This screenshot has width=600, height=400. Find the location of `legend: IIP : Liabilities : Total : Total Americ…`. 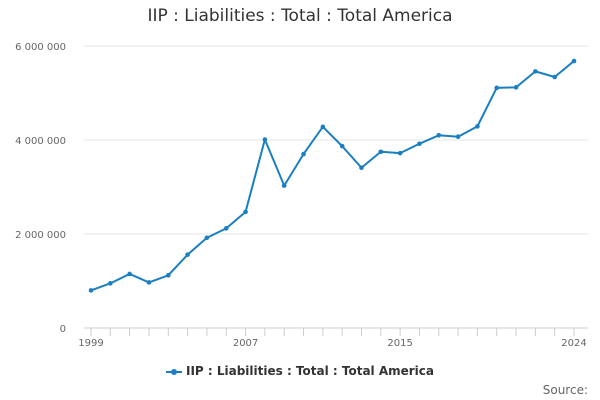

legend: IIP : Liabilities : Total : Total Americ… is located at coordinates (300, 371).